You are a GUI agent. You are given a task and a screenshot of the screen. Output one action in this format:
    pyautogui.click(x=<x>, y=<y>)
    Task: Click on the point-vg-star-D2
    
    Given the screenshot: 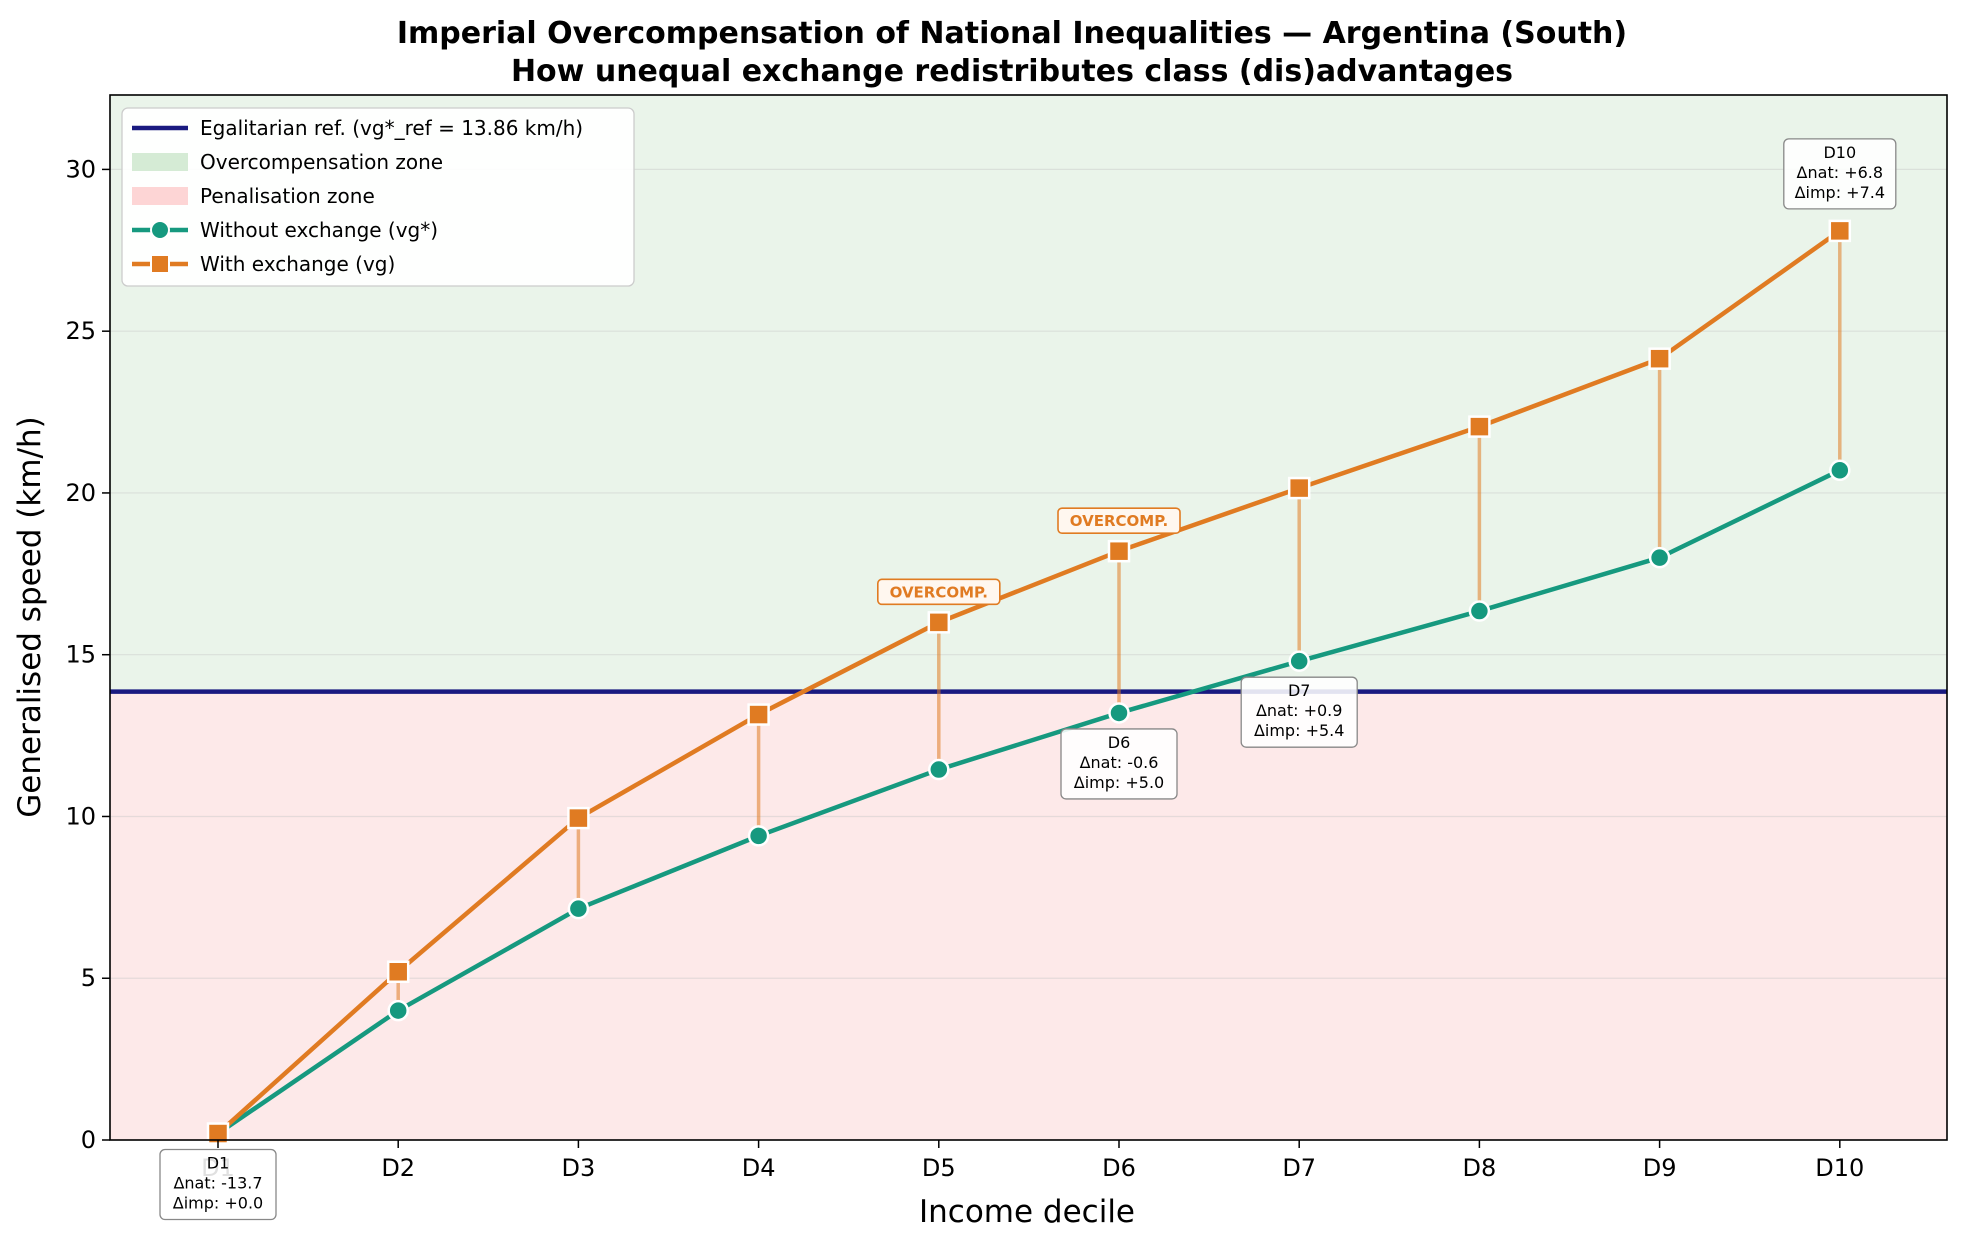 What is the action you would take?
    pyautogui.click(x=398, y=1010)
    